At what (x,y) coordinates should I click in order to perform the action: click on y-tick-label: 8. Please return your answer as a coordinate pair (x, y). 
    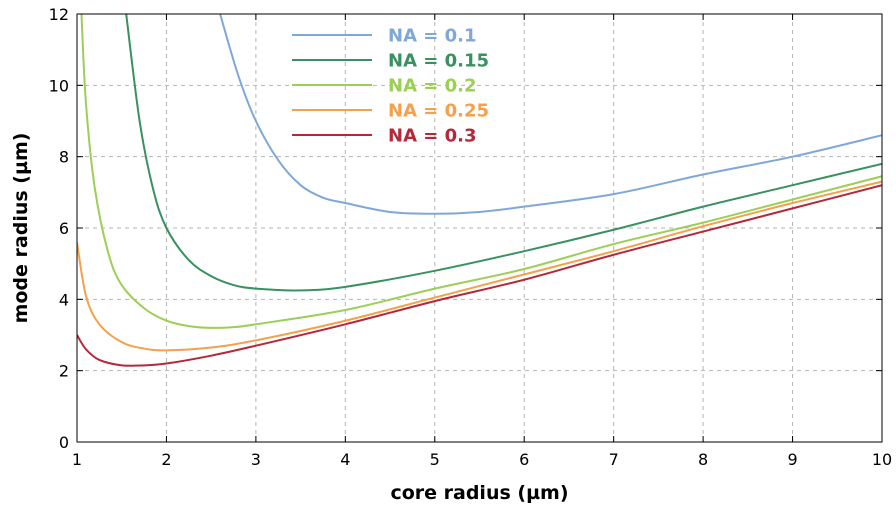
    Looking at the image, I should click on (64, 157).